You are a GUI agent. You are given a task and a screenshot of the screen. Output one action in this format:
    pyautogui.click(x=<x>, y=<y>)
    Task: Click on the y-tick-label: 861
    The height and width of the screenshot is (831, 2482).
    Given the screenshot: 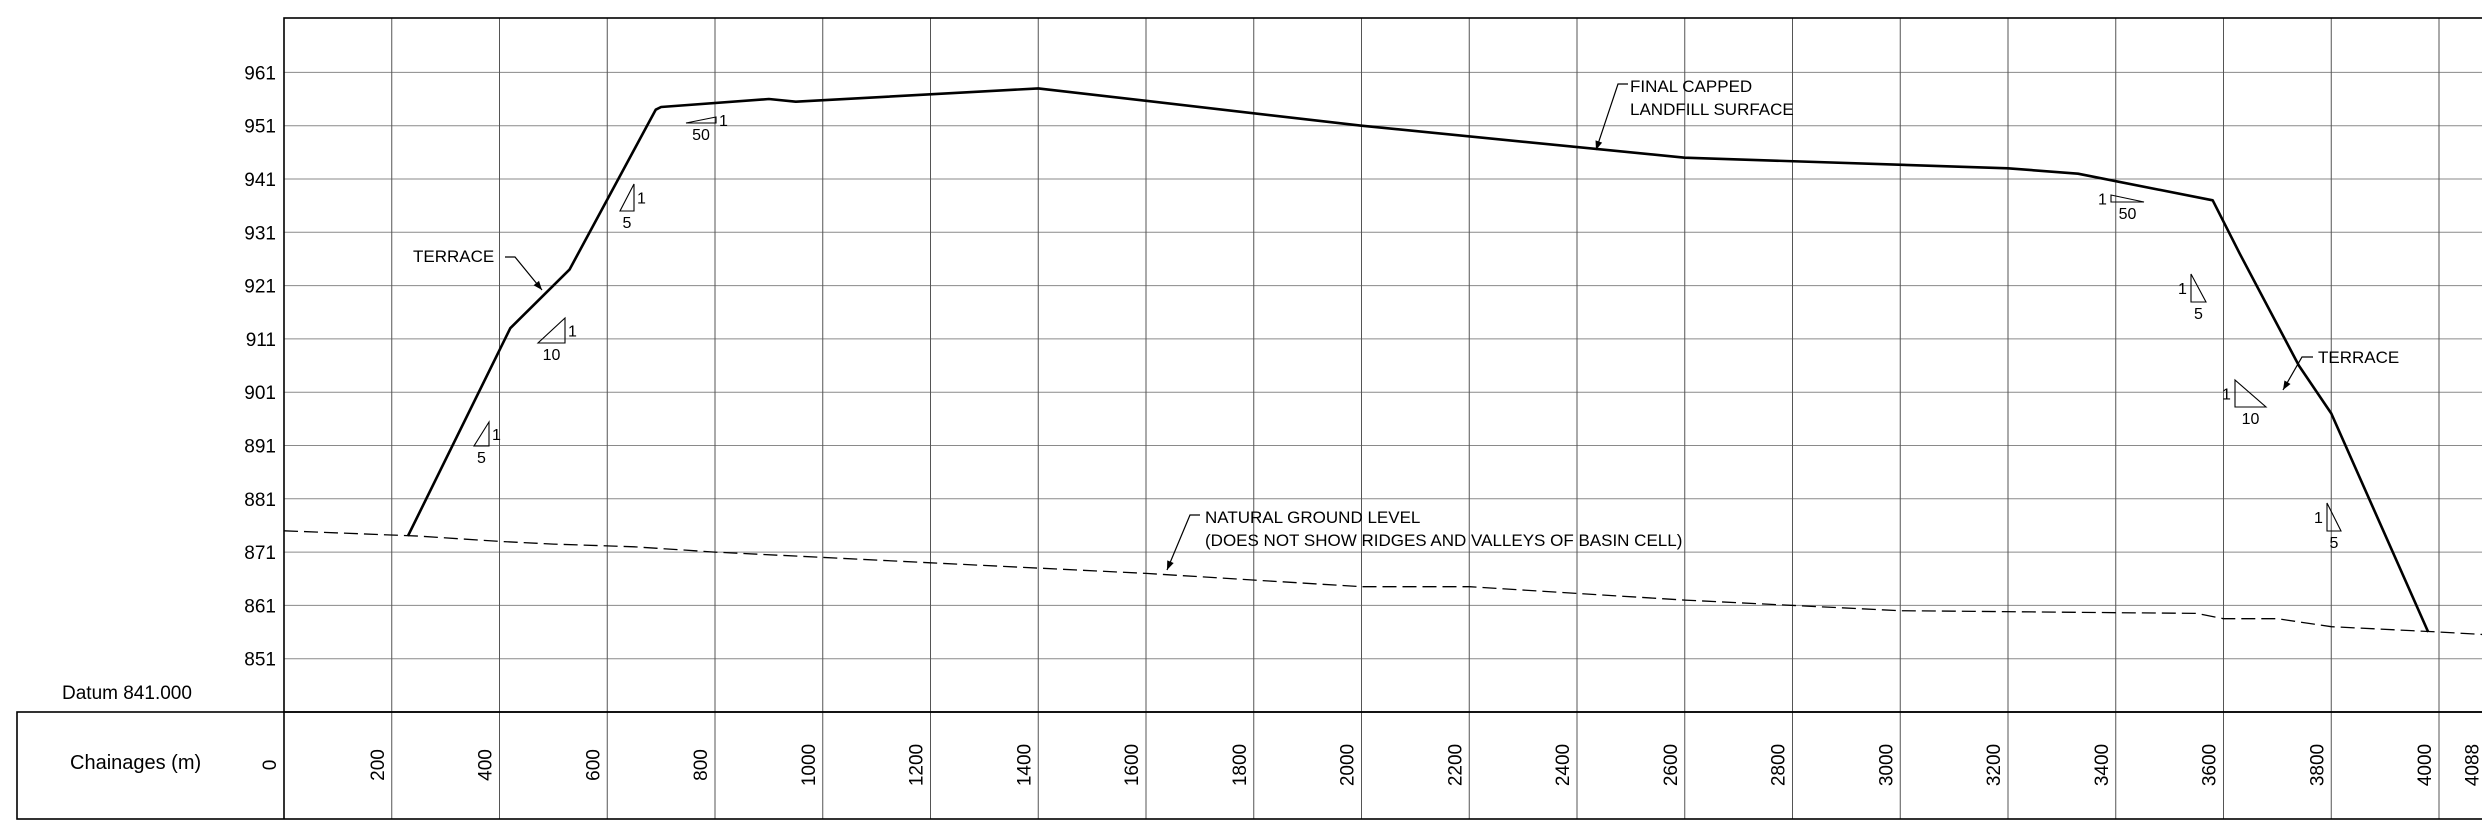 What is the action you would take?
    pyautogui.click(x=260, y=606)
    